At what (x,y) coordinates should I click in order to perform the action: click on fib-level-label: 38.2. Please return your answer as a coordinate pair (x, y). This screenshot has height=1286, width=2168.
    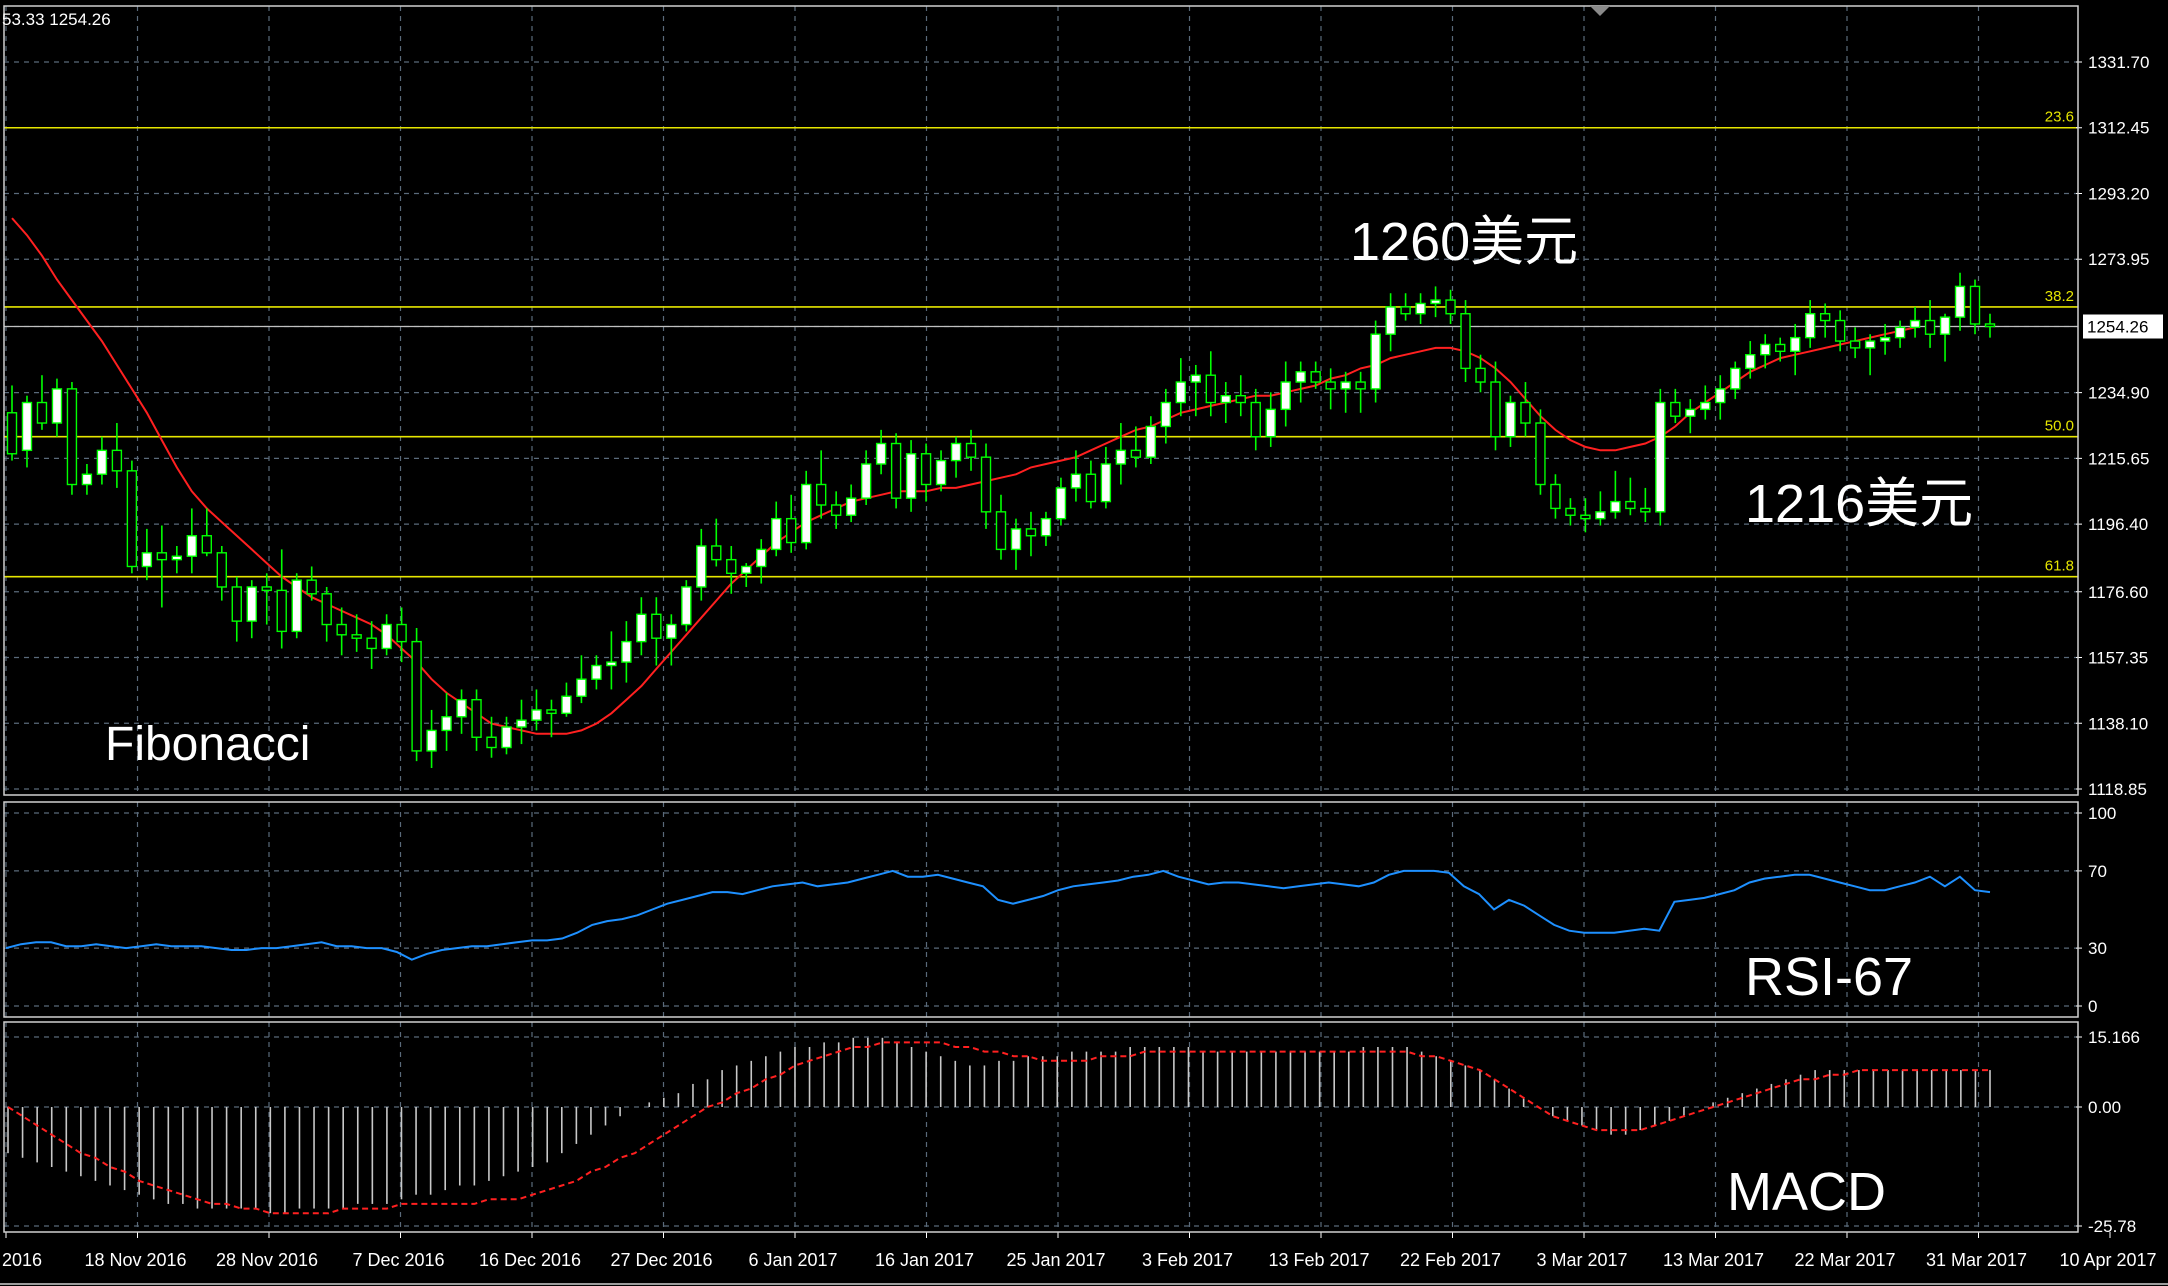
    Looking at the image, I should click on (2059, 296).